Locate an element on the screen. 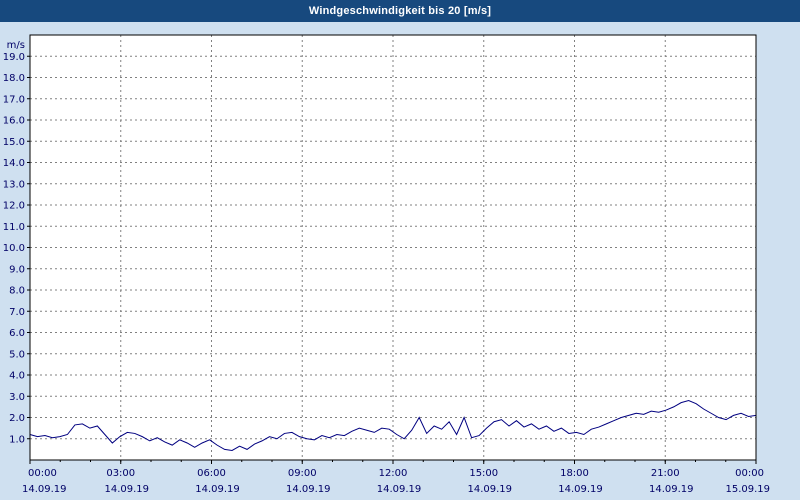 The height and width of the screenshot is (500, 800). y-tick-label: 14.0 is located at coordinates (14, 163).